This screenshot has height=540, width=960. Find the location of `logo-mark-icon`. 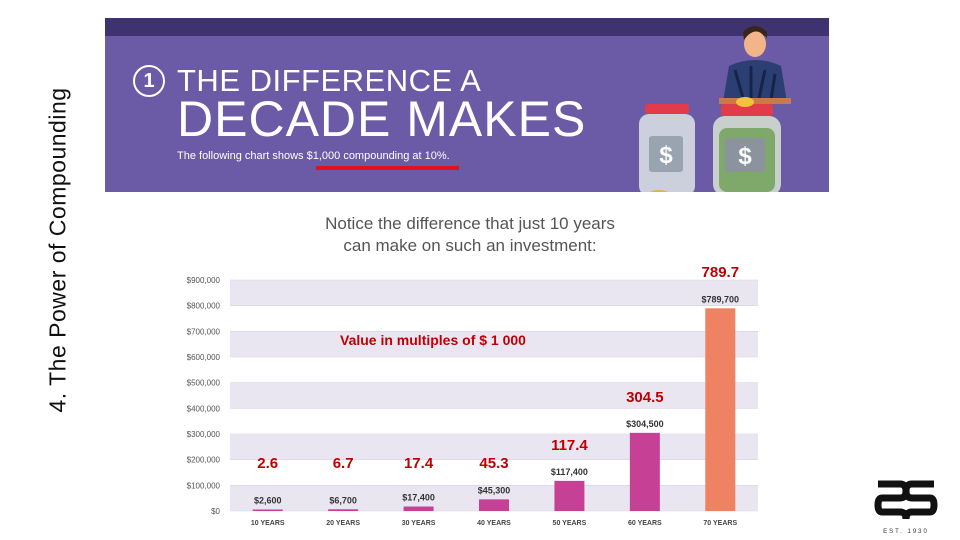

logo-mark-icon is located at coordinates (906, 500).